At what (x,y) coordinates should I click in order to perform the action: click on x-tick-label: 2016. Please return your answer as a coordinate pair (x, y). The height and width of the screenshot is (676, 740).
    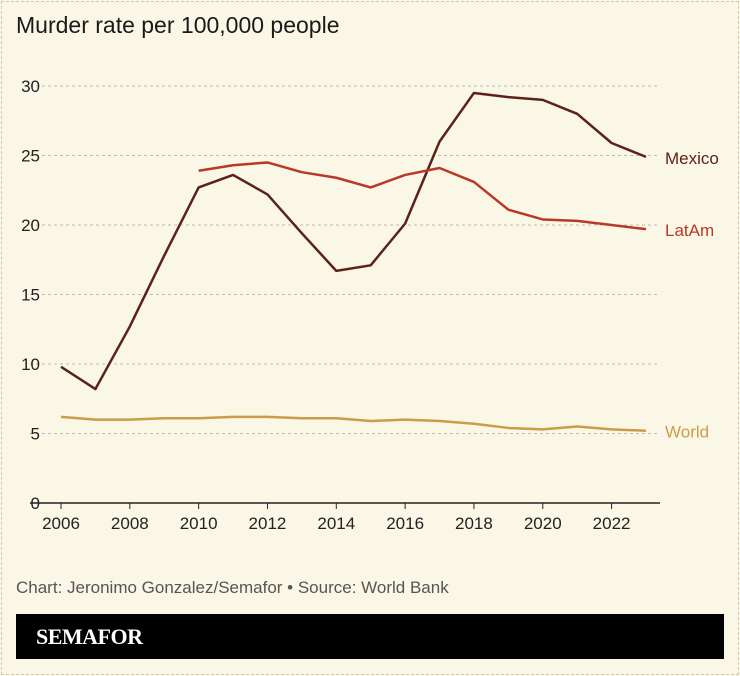
    Looking at the image, I should click on (405, 523).